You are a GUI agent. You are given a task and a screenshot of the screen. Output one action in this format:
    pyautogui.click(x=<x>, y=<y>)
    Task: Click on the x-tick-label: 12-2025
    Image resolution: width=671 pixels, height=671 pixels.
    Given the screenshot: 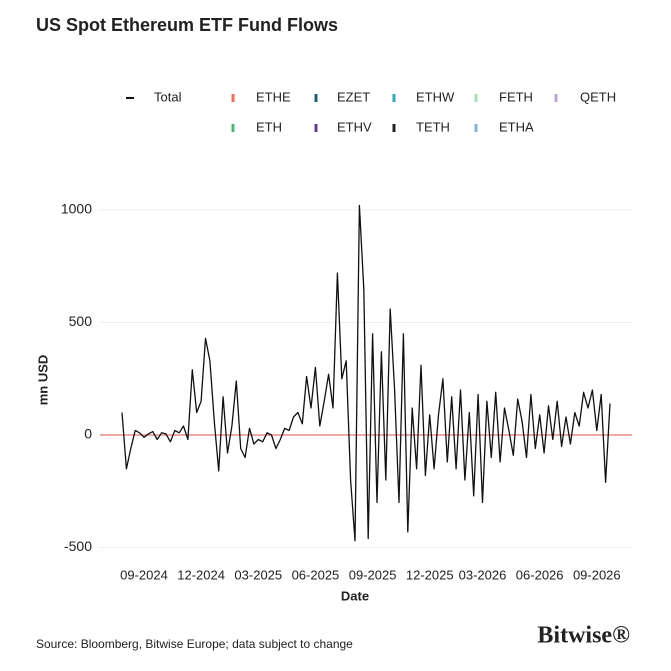 What is the action you would take?
    pyautogui.click(x=430, y=574)
    